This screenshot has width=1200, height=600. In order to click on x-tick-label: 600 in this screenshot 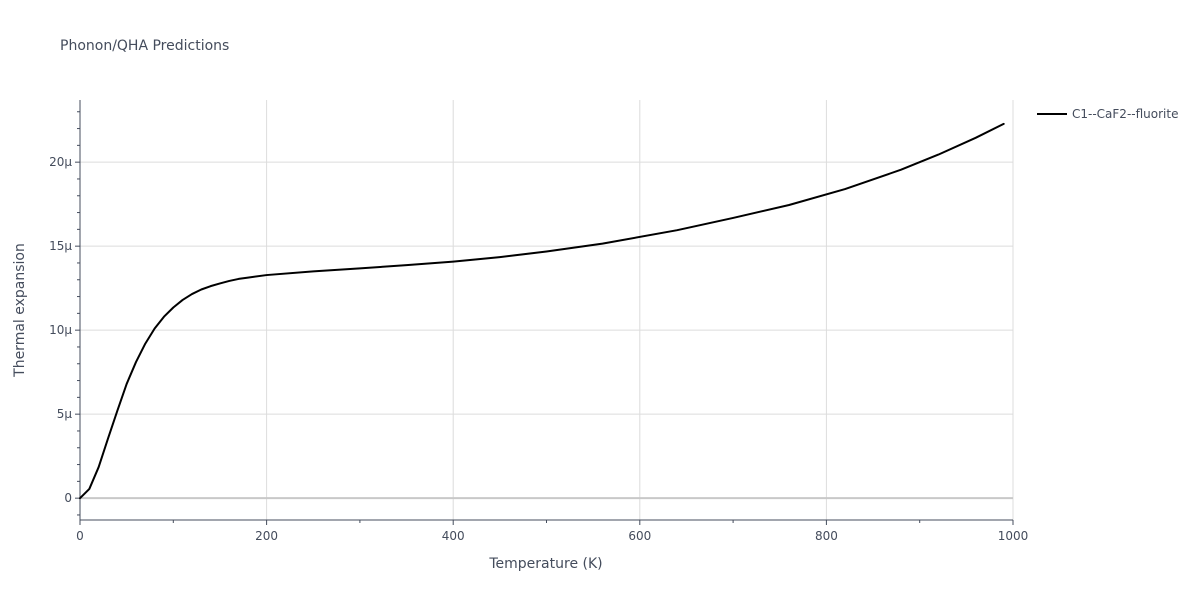, I will do `click(639, 536)`.